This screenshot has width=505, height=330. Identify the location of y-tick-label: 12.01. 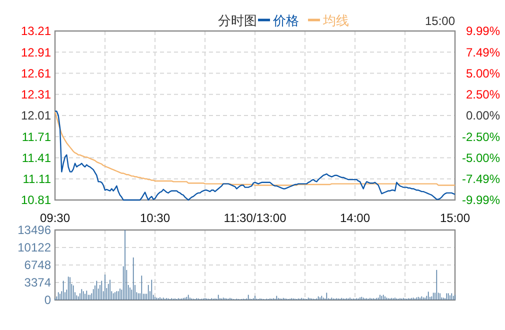
(36, 115).